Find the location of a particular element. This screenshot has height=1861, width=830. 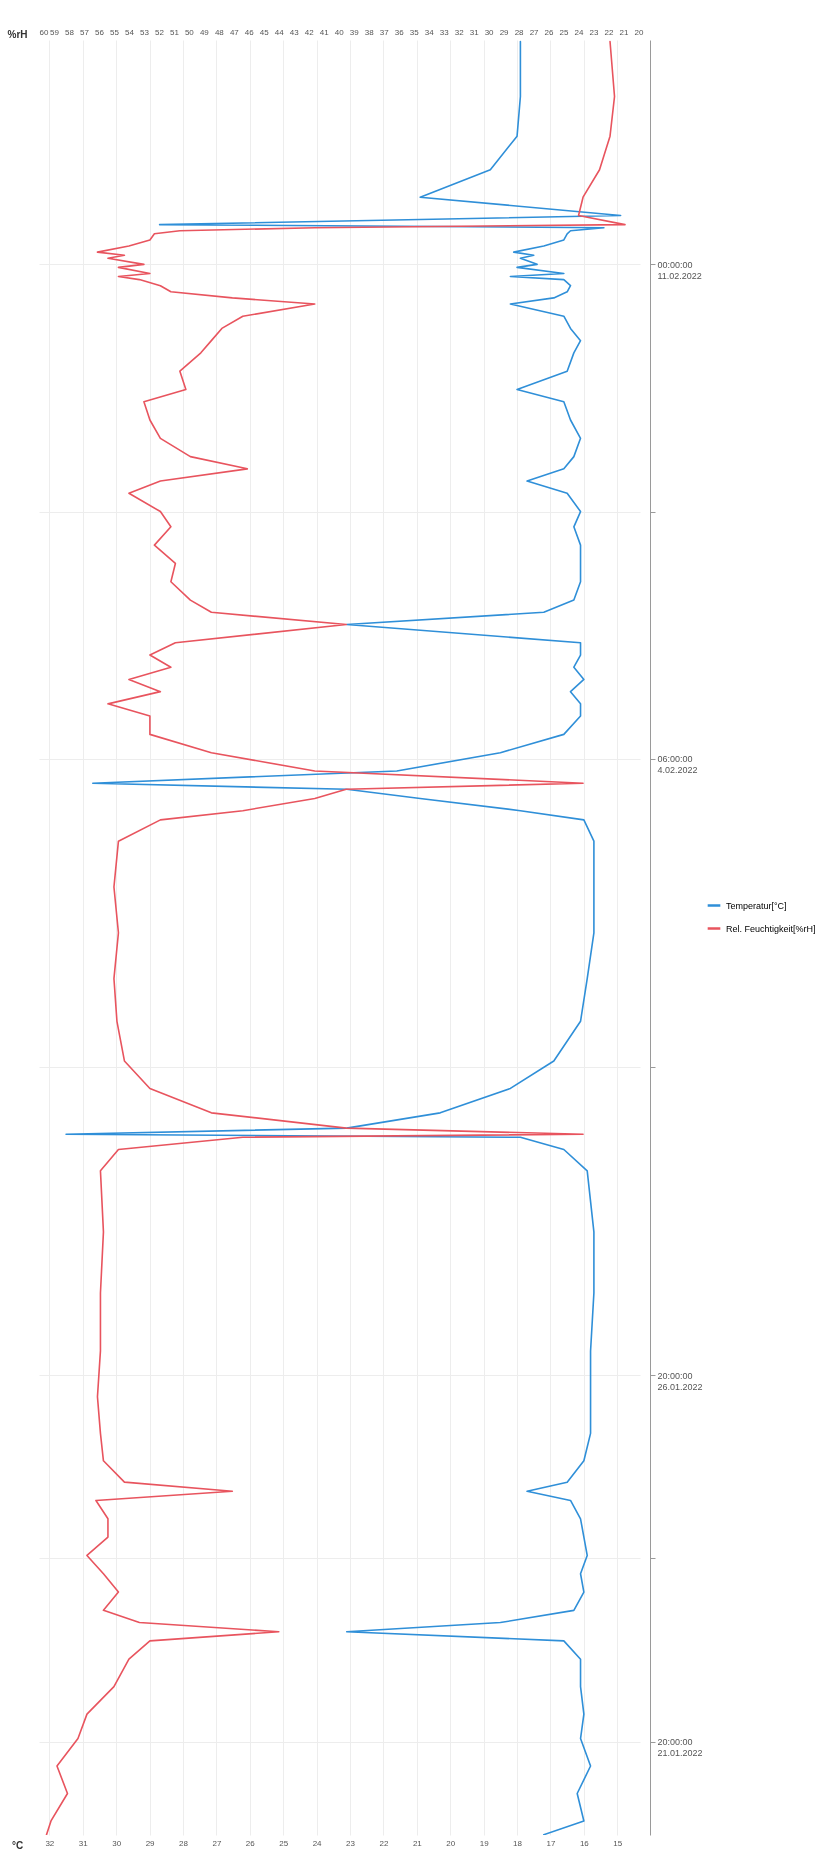

x2-tick-label: 47 is located at coordinates (234, 32).